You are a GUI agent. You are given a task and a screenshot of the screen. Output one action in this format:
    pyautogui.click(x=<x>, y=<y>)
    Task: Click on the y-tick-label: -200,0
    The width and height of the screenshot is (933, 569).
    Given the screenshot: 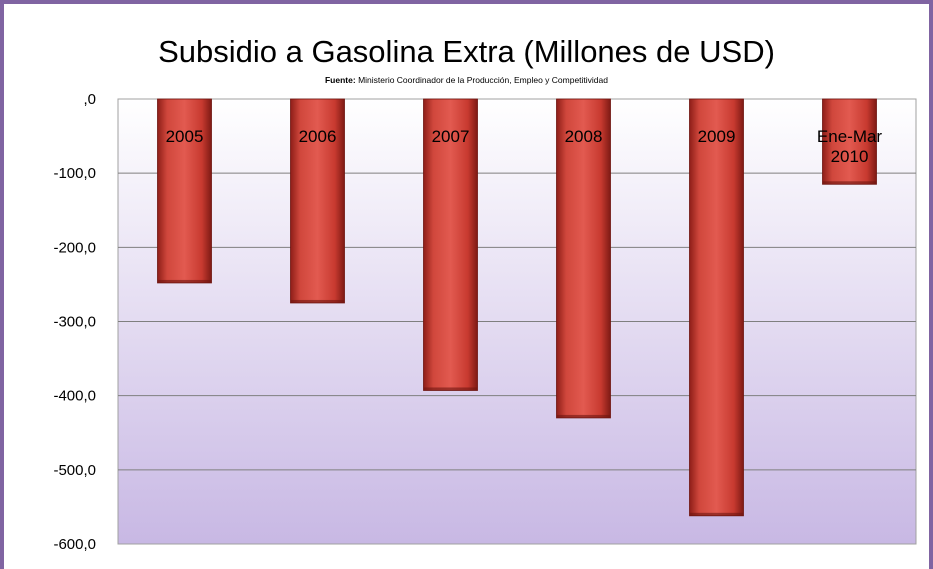 What is the action you would take?
    pyautogui.click(x=74, y=247)
    